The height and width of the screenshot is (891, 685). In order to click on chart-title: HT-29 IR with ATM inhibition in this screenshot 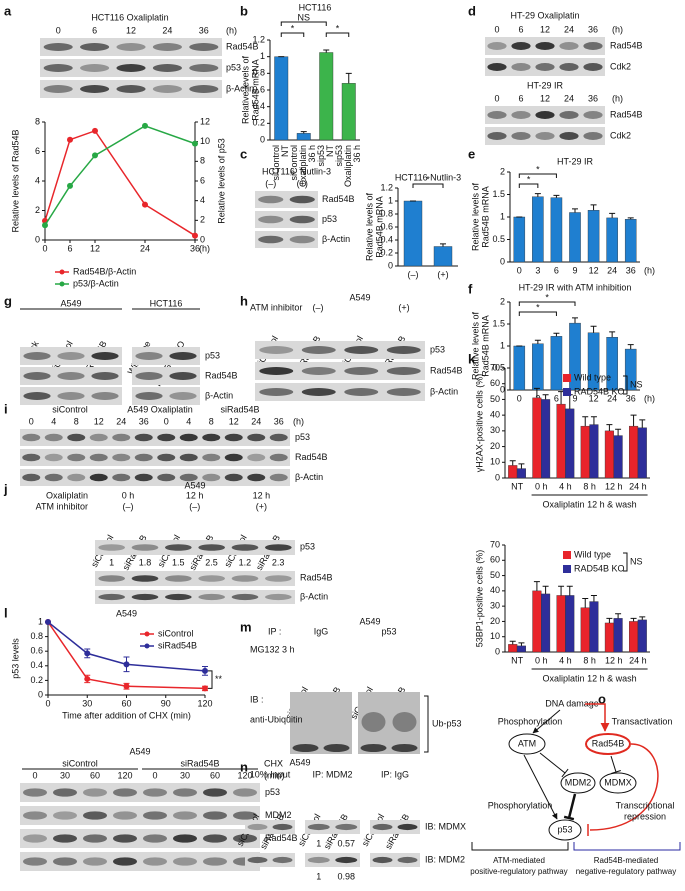, I will do `click(575, 287)`.